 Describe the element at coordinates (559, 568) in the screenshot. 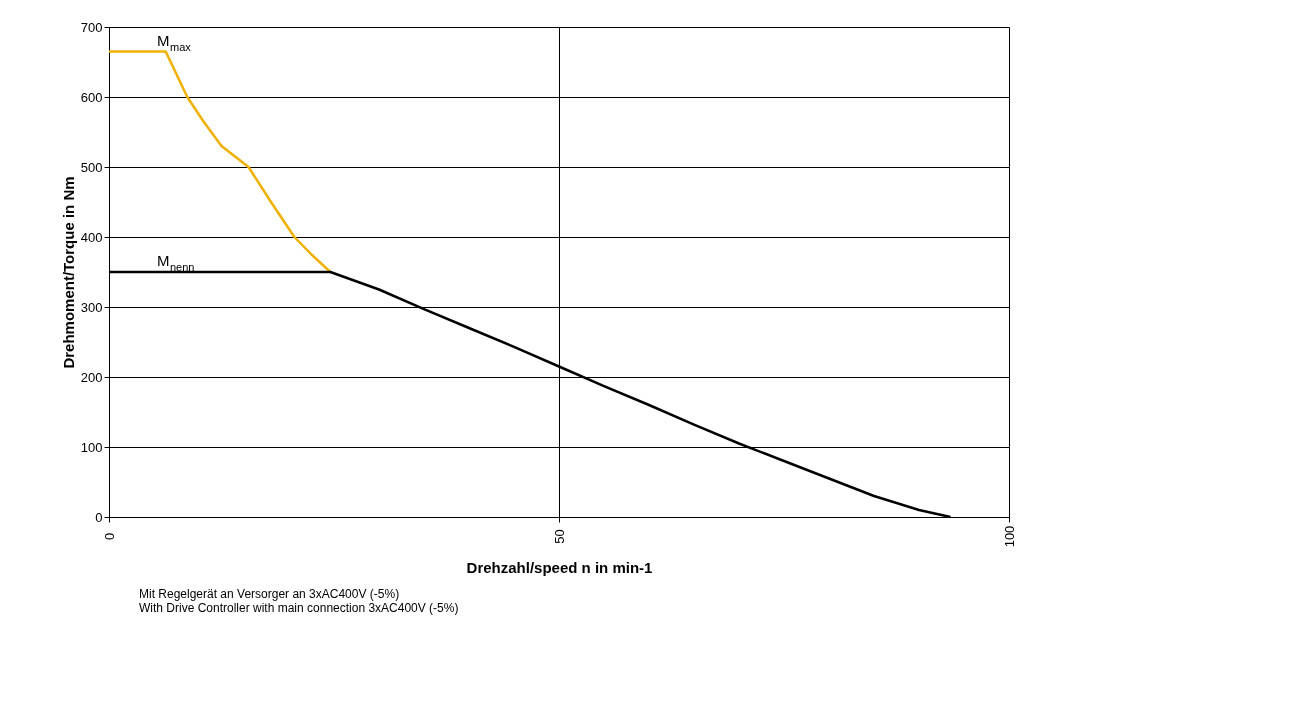

I see `x-axis-title: Drehzahl/speed n in min-1` at that location.